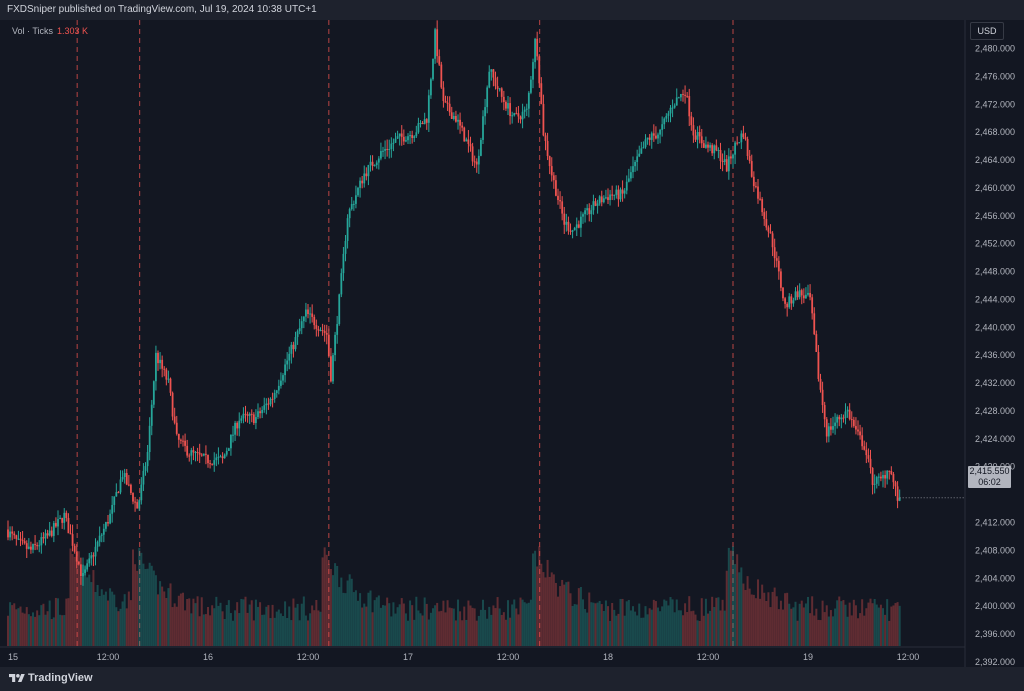 This screenshot has width=1024, height=691. I want to click on footer-brand: TradingView, so click(60, 678).